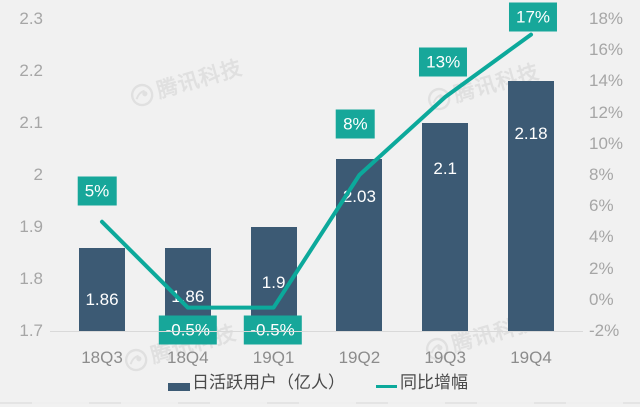 The width and height of the screenshot is (640, 407). What do you see at coordinates (601, 174) in the screenshot?
I see `right-axis-tick: 8%` at bounding box center [601, 174].